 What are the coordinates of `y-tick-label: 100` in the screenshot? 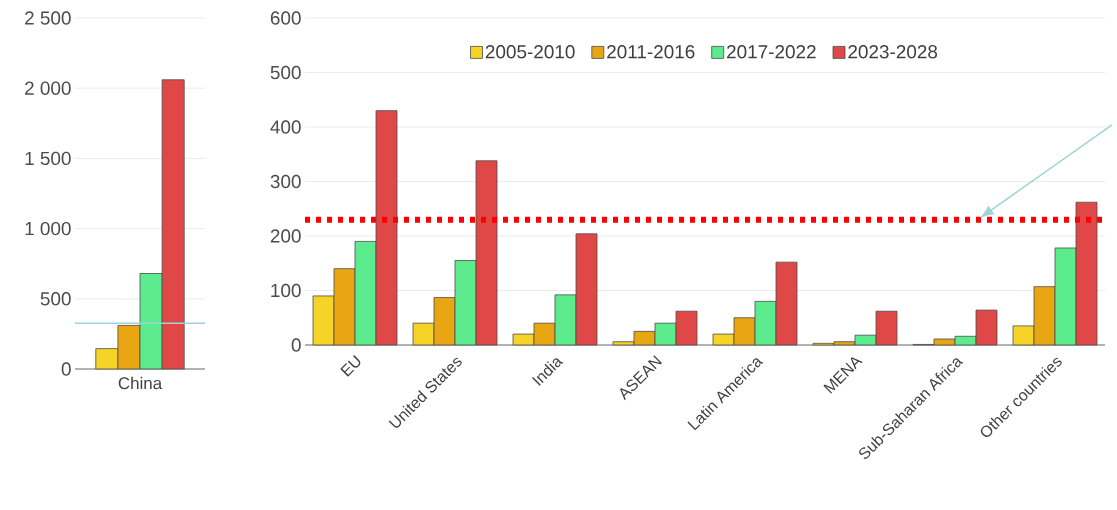 It's located at (286, 290).